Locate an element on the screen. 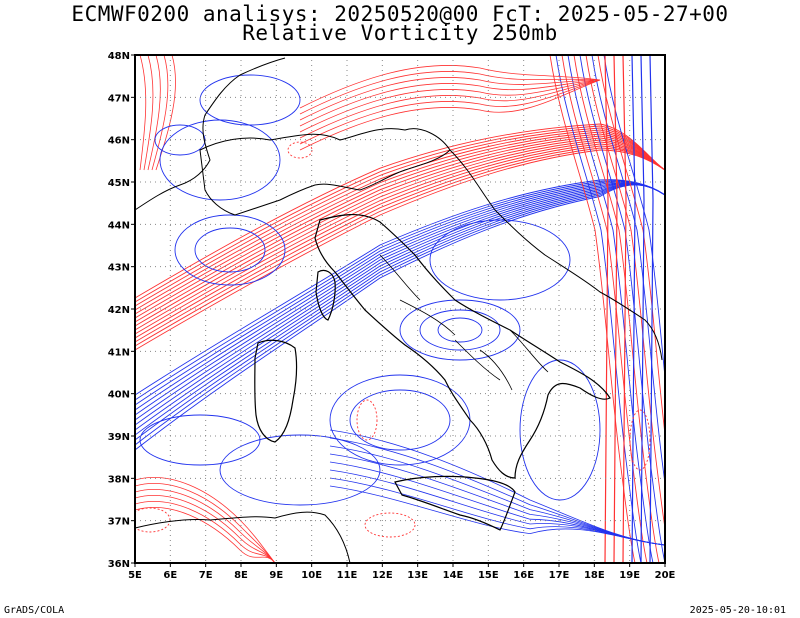 The width and height of the screenshot is (800, 618). corsica-outline is located at coordinates (325, 295).